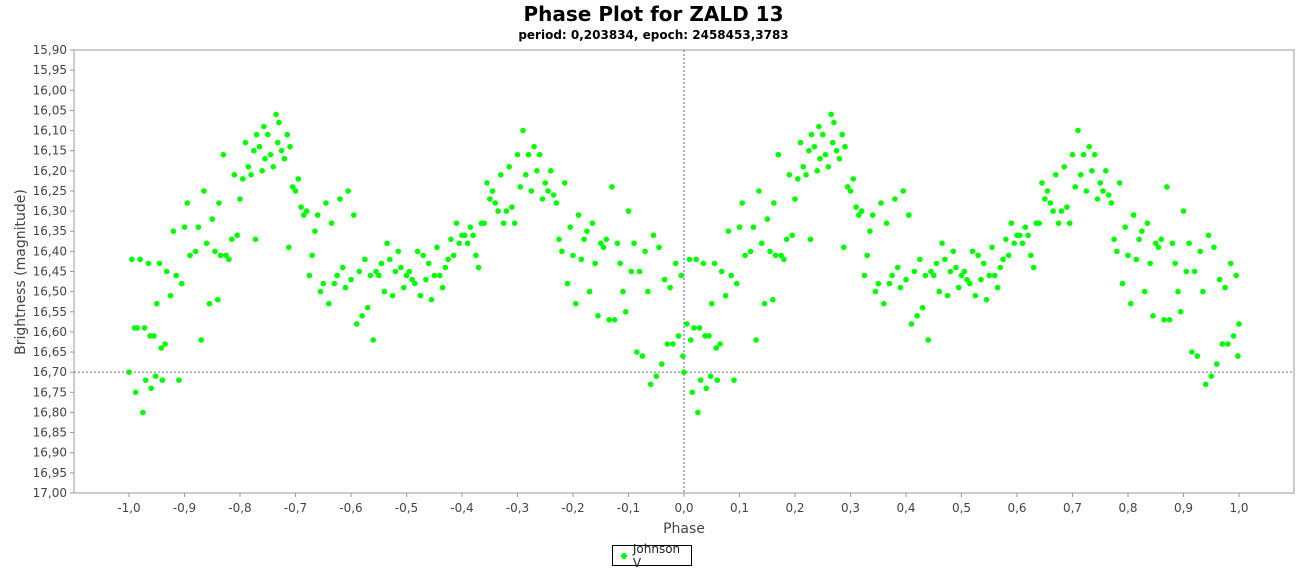  Describe the element at coordinates (50, 50) in the screenshot. I see `y-tick-label: 15,90` at that location.